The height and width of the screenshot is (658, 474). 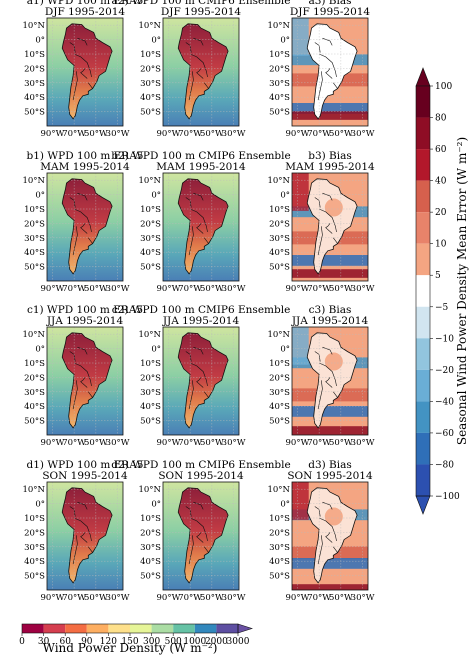 I want to click on wpd-colorbar-tick-label: 120, so click(x=108, y=642).